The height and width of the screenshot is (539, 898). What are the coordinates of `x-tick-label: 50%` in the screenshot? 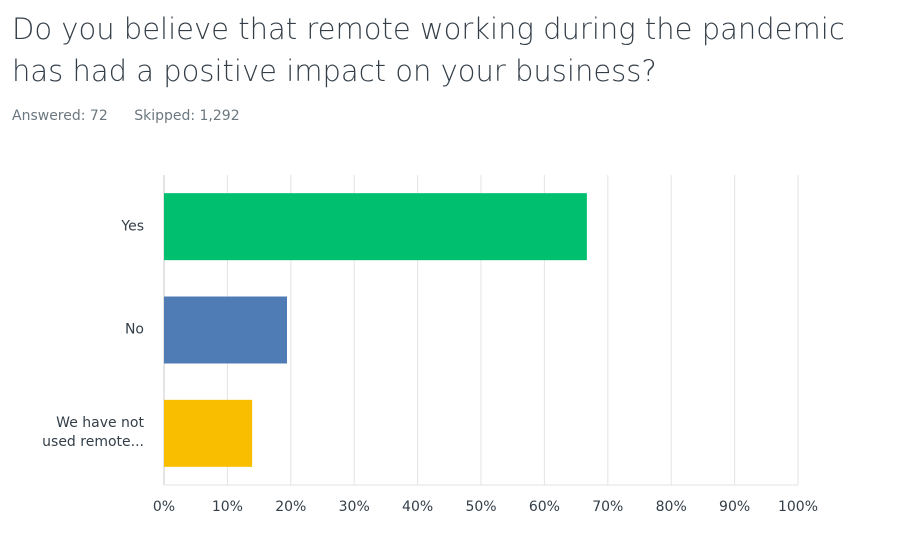 It's located at (480, 507).